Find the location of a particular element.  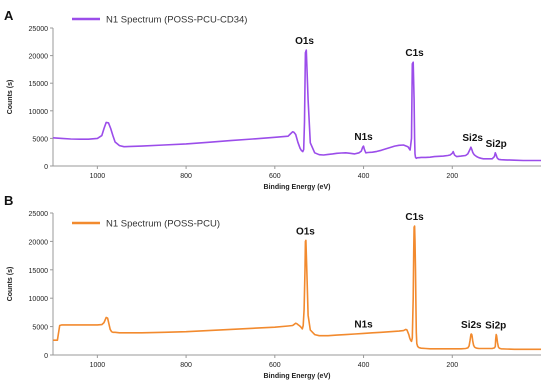

legend-label: N1 Spectrum (POSS-PCU) is located at coordinates (163, 224).